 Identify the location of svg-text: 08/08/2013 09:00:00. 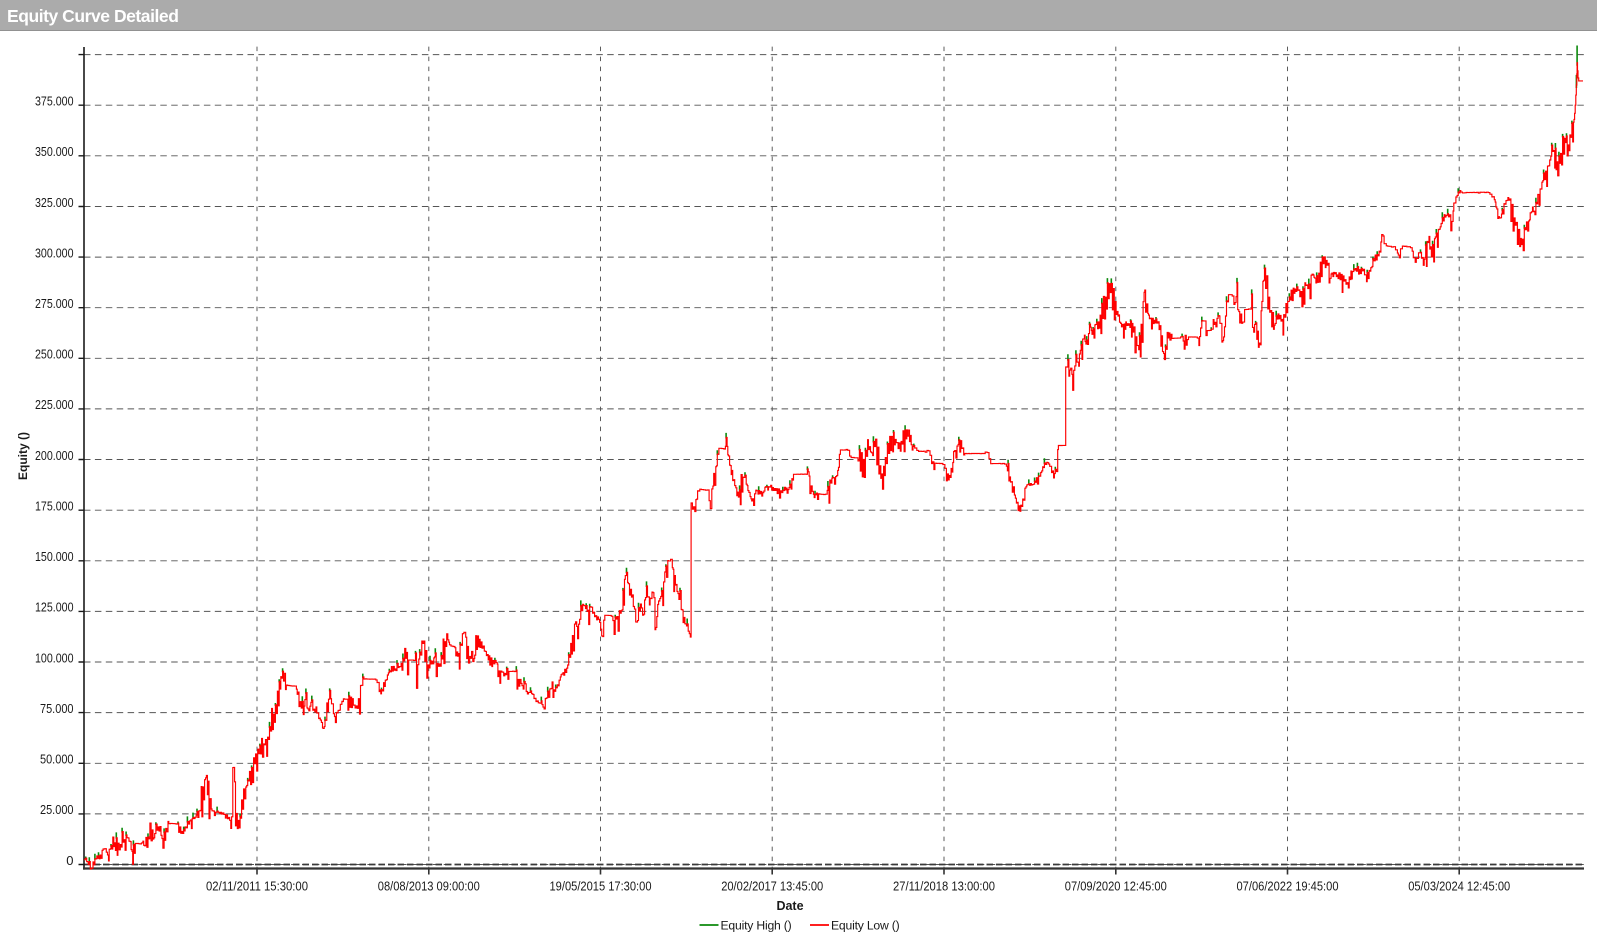
(429, 886).